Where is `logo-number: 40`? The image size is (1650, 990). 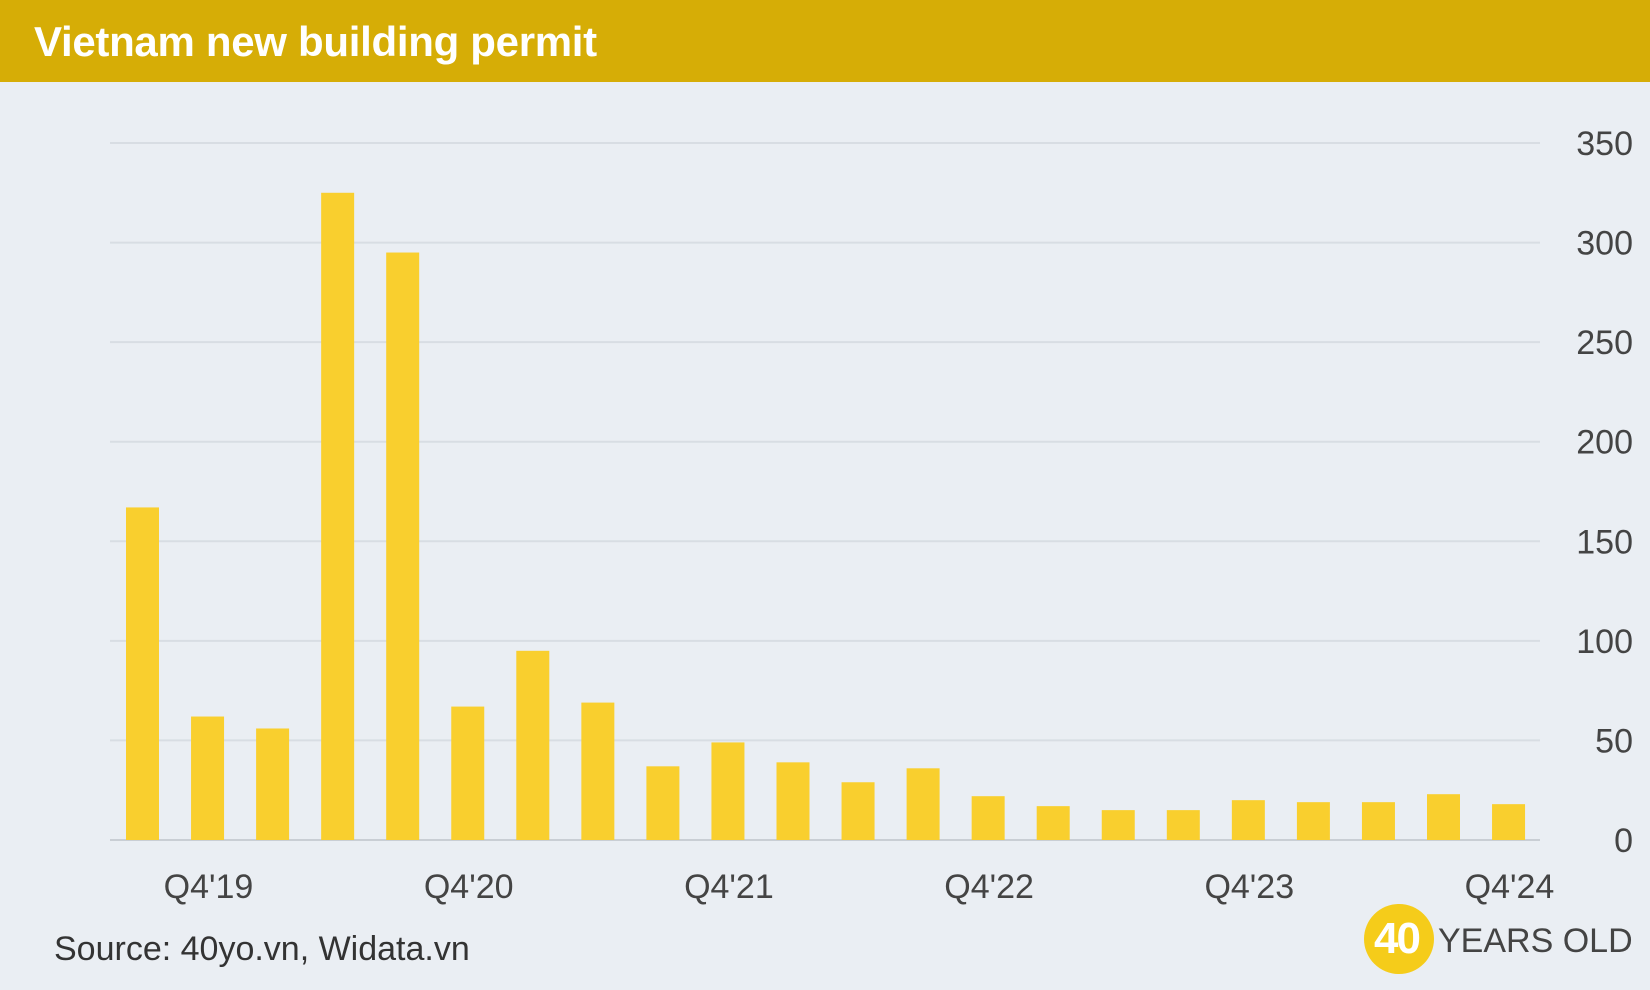
logo-number: 40 is located at coordinates (1397, 938).